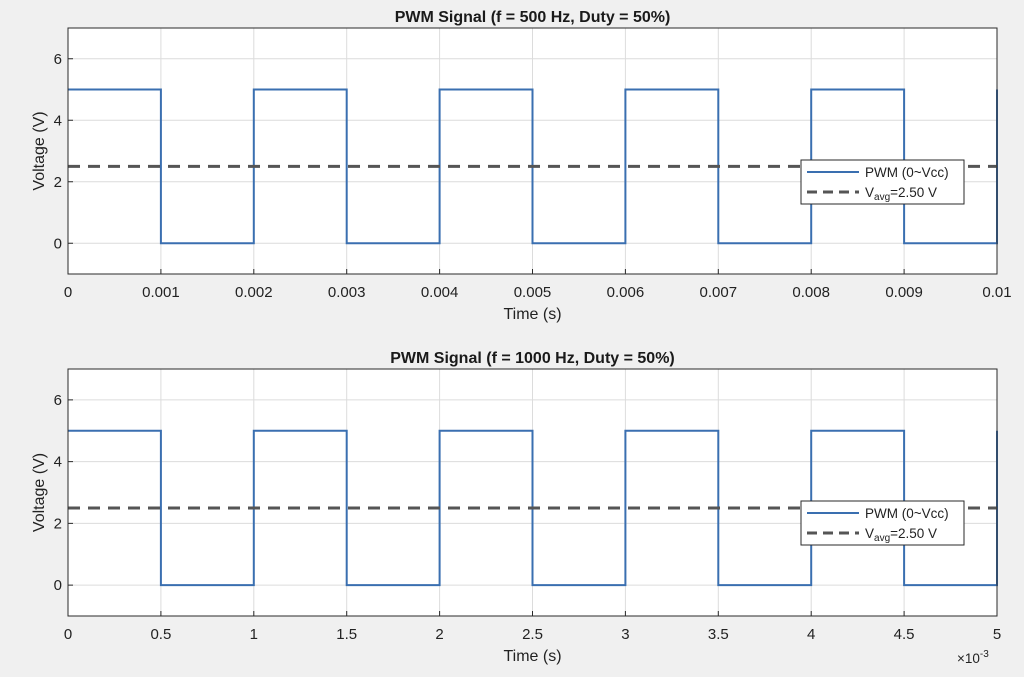  Describe the element at coordinates (254, 634) in the screenshot. I see `x-tick-label: 1` at that location.